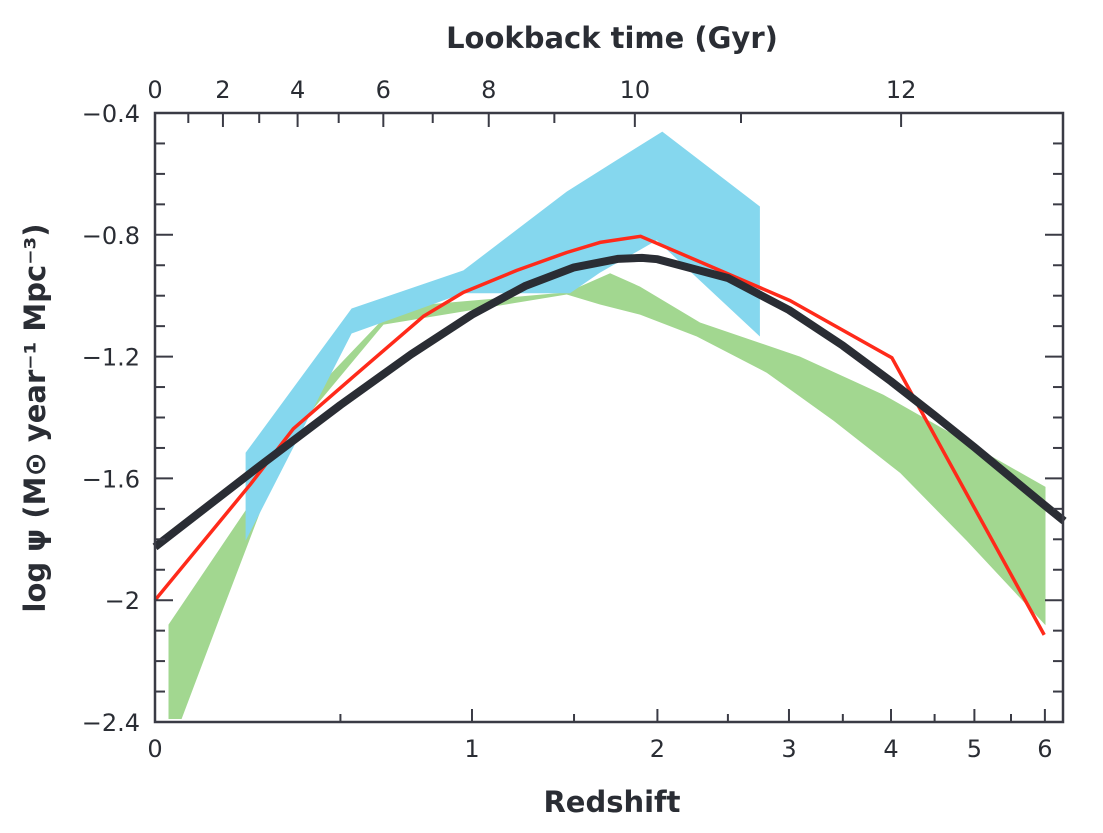  Describe the element at coordinates (612, 38) in the screenshot. I see `top-axis-title: Lookback time (Gyr)` at that location.